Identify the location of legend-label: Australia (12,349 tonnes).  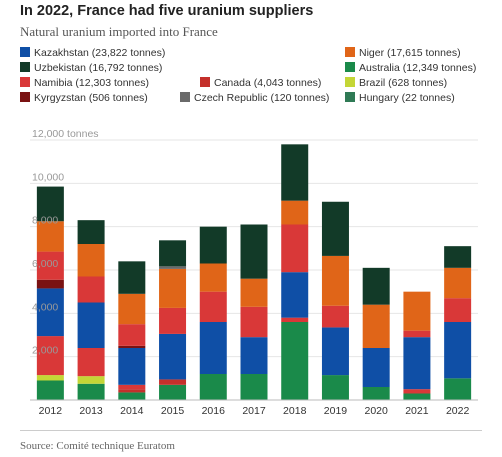
(418, 68).